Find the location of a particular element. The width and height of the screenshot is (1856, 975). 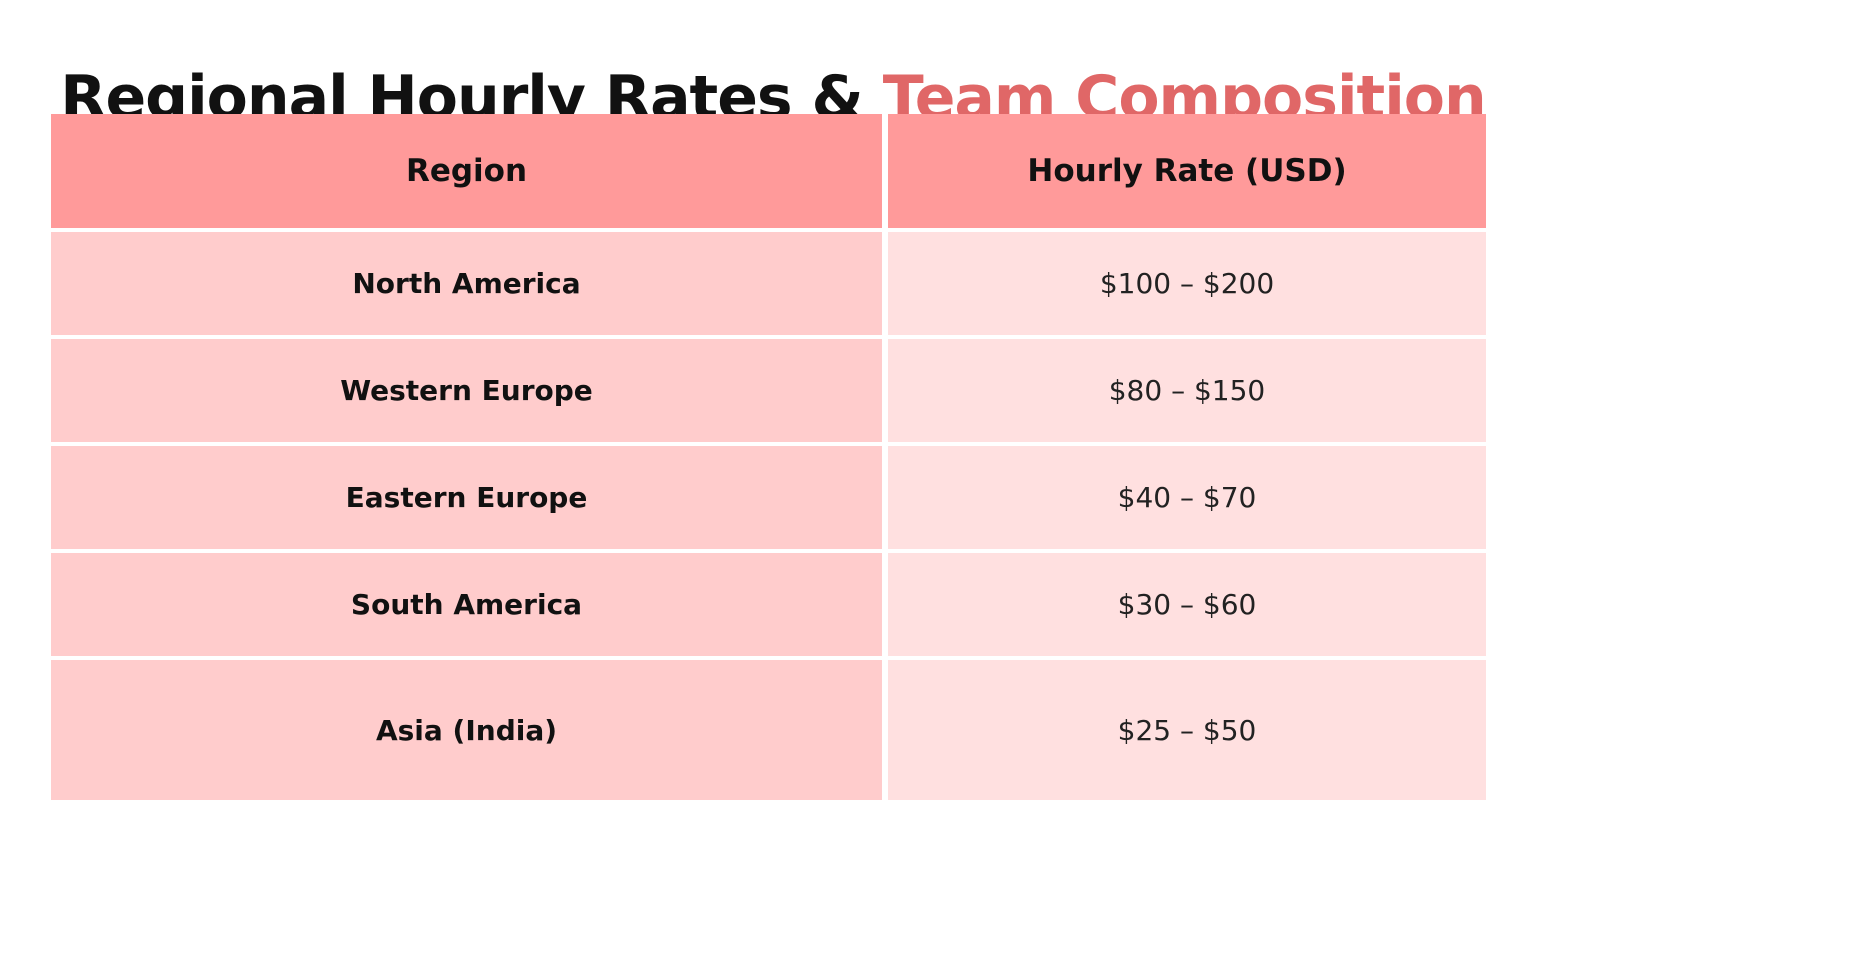

table-row-region-cell: South America is located at coordinates (466, 604).